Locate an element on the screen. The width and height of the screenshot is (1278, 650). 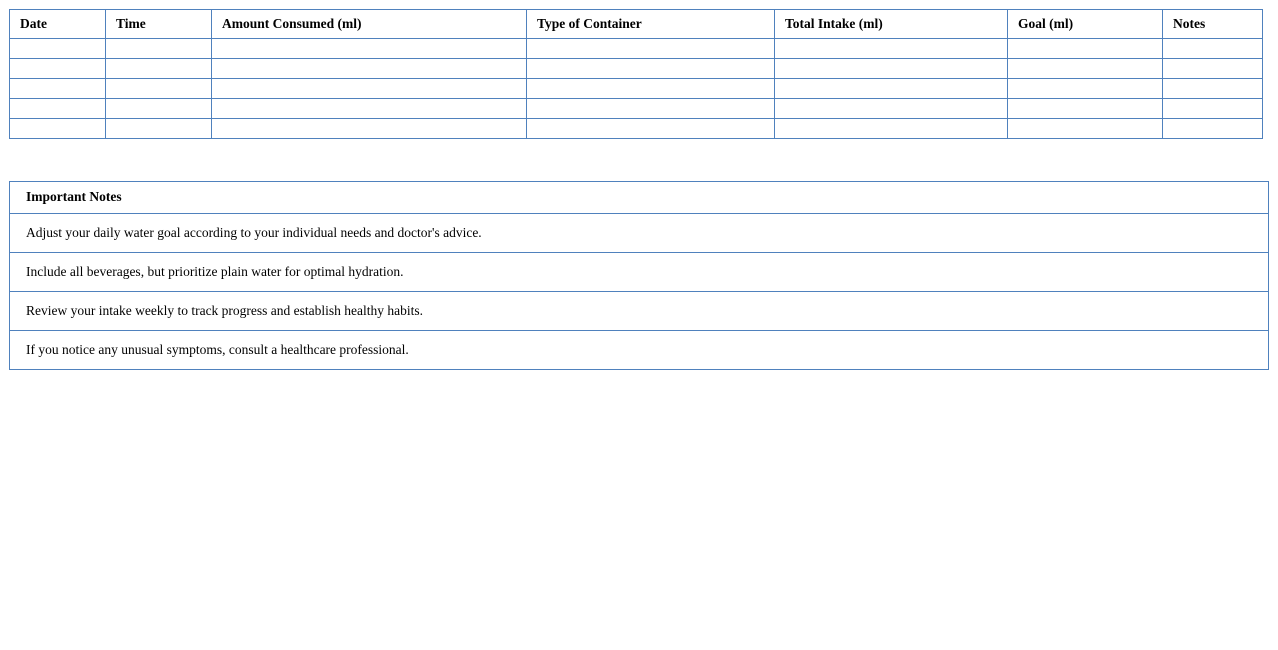
column-header-time: Time is located at coordinates (158, 24).